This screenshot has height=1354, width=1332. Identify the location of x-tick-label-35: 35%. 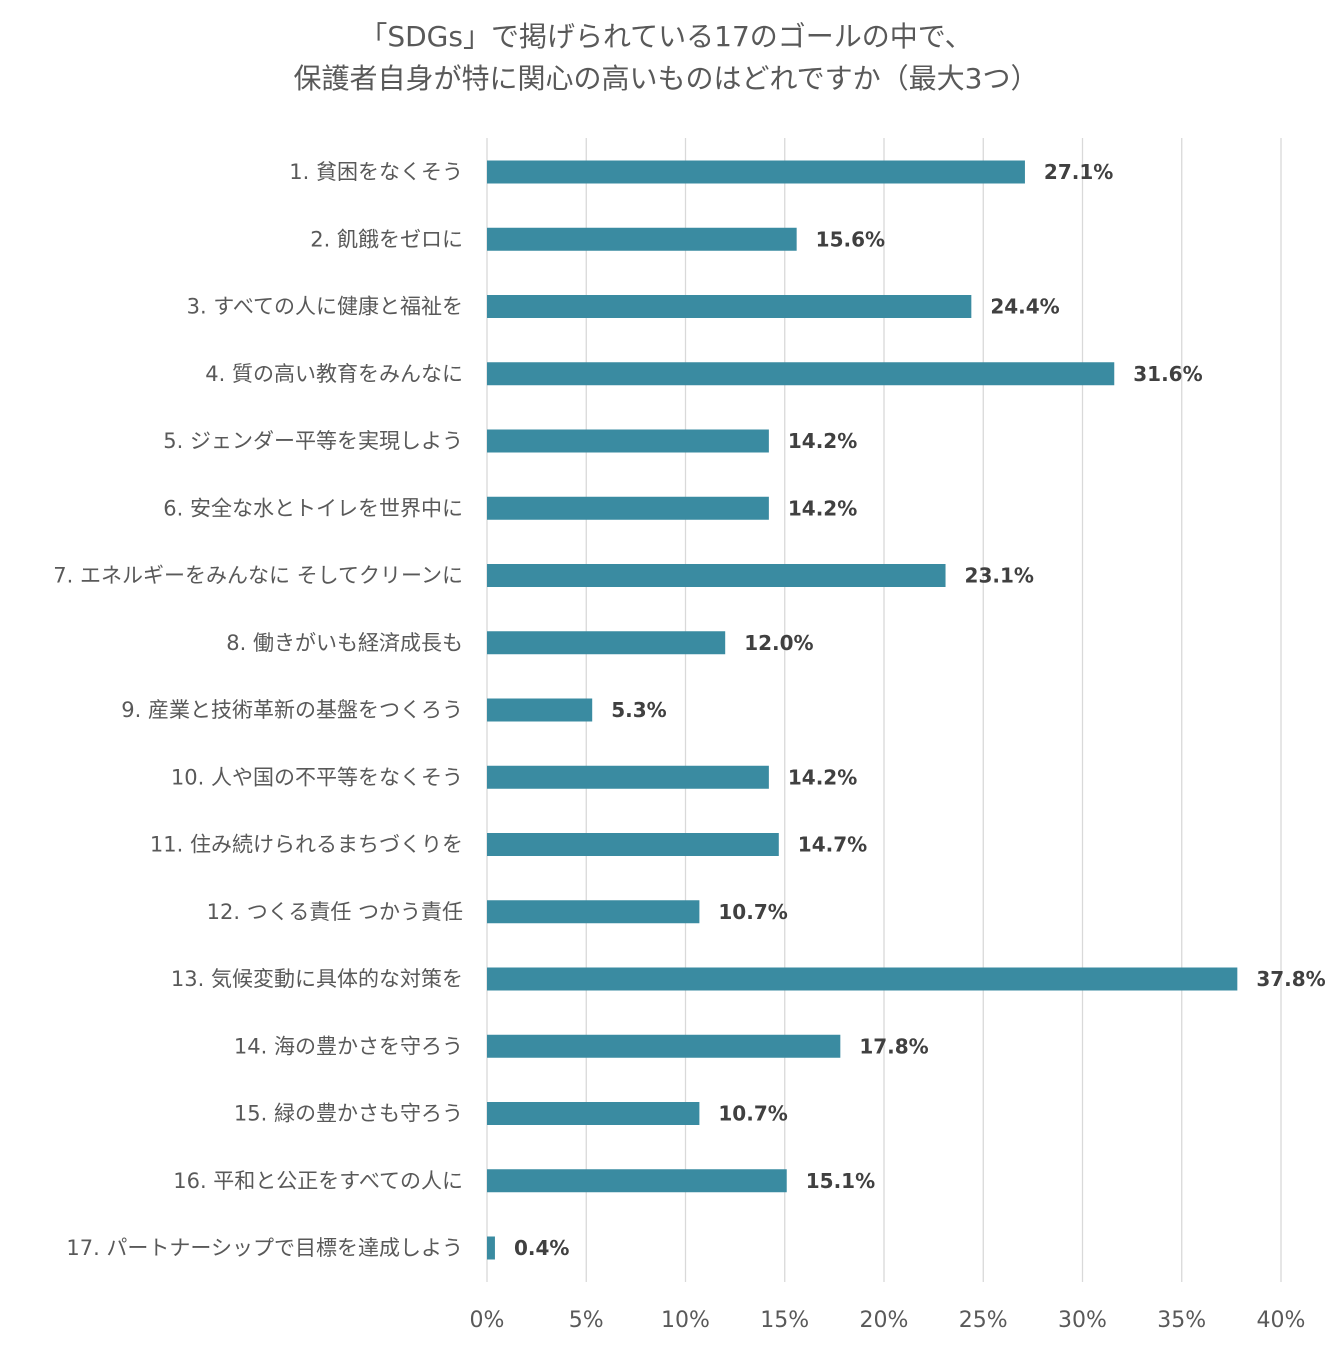
(1181, 1320).